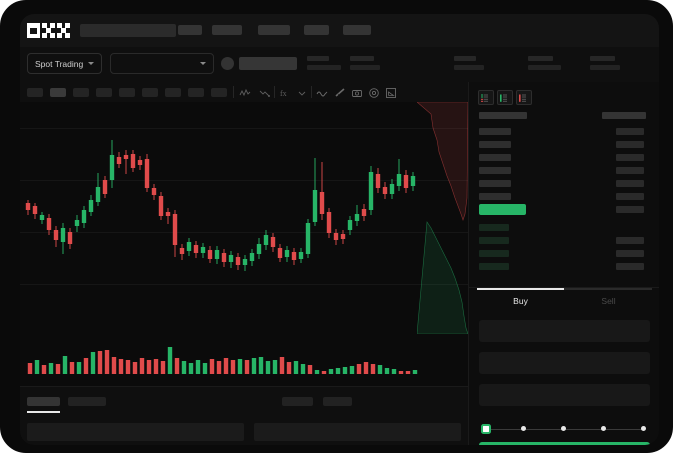 This screenshot has width=673, height=453. Describe the element at coordinates (339, 30) in the screenshot. I see `top-navigation-bar` at that location.